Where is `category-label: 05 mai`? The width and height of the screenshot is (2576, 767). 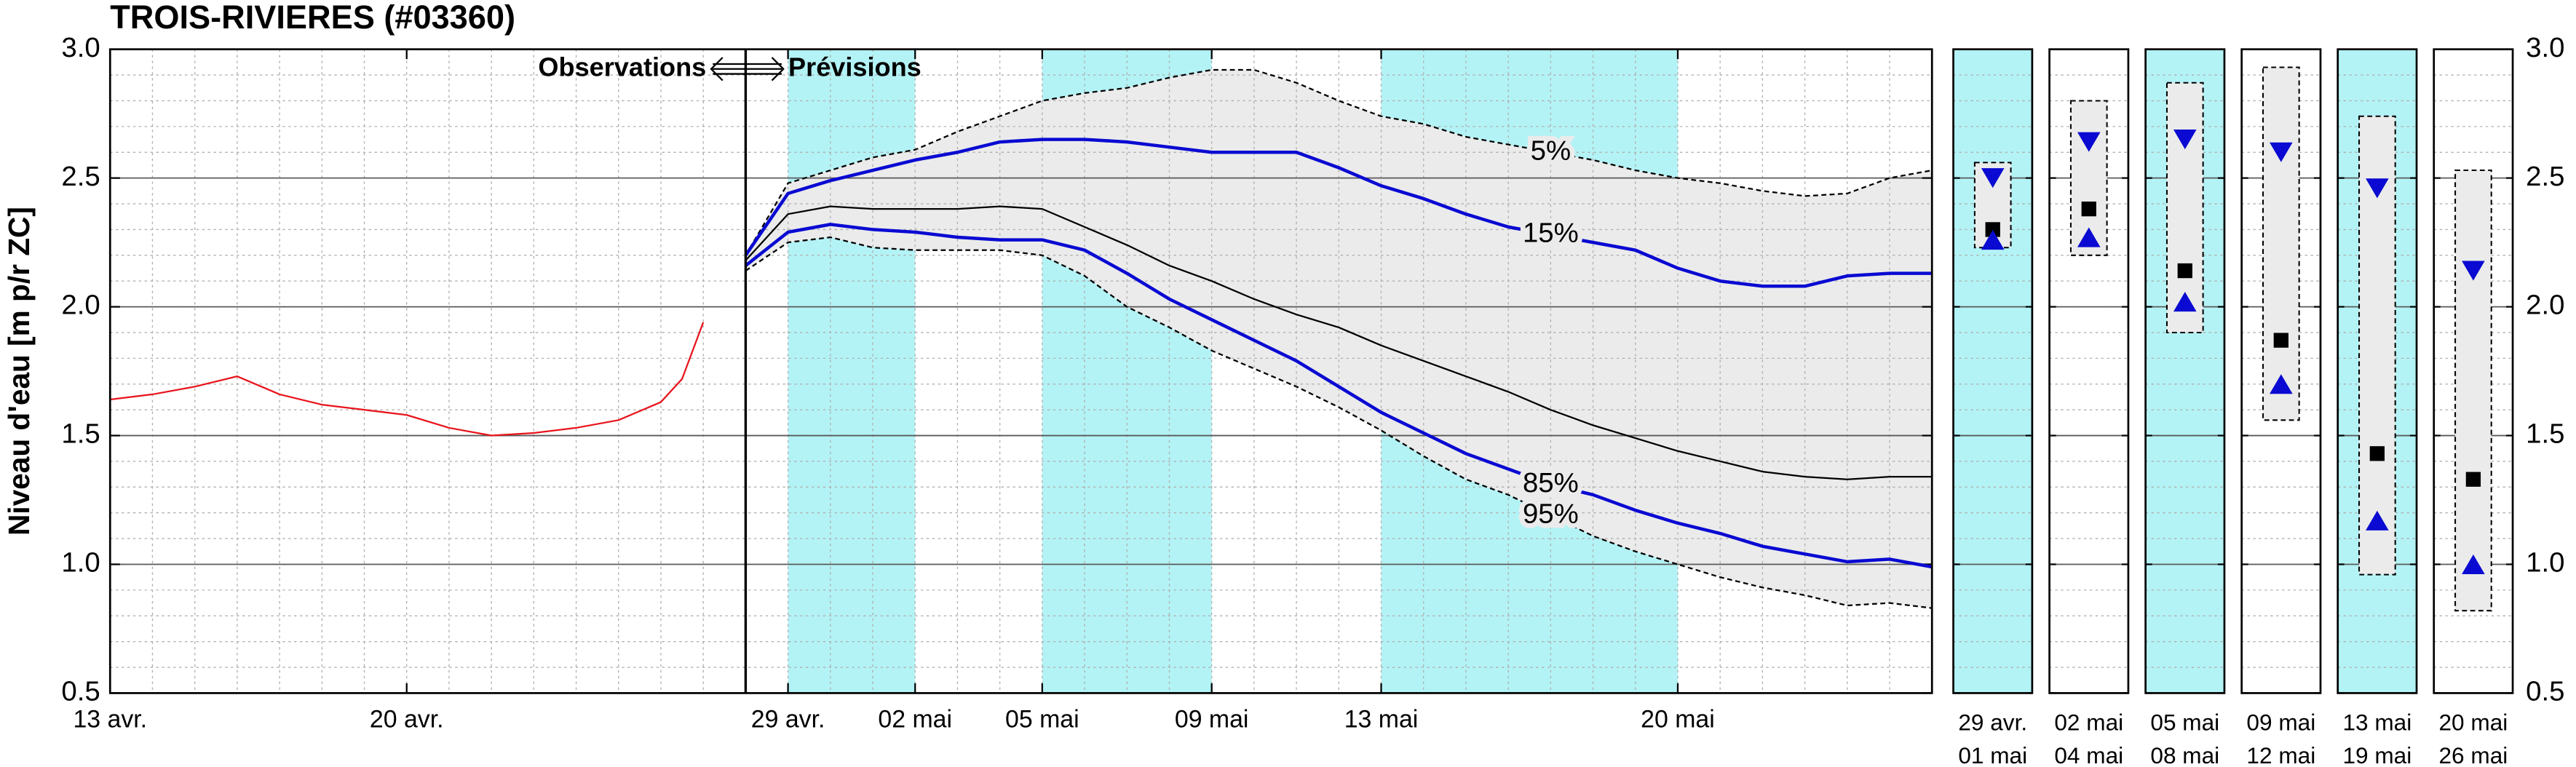
category-label: 05 mai is located at coordinates (2184, 723).